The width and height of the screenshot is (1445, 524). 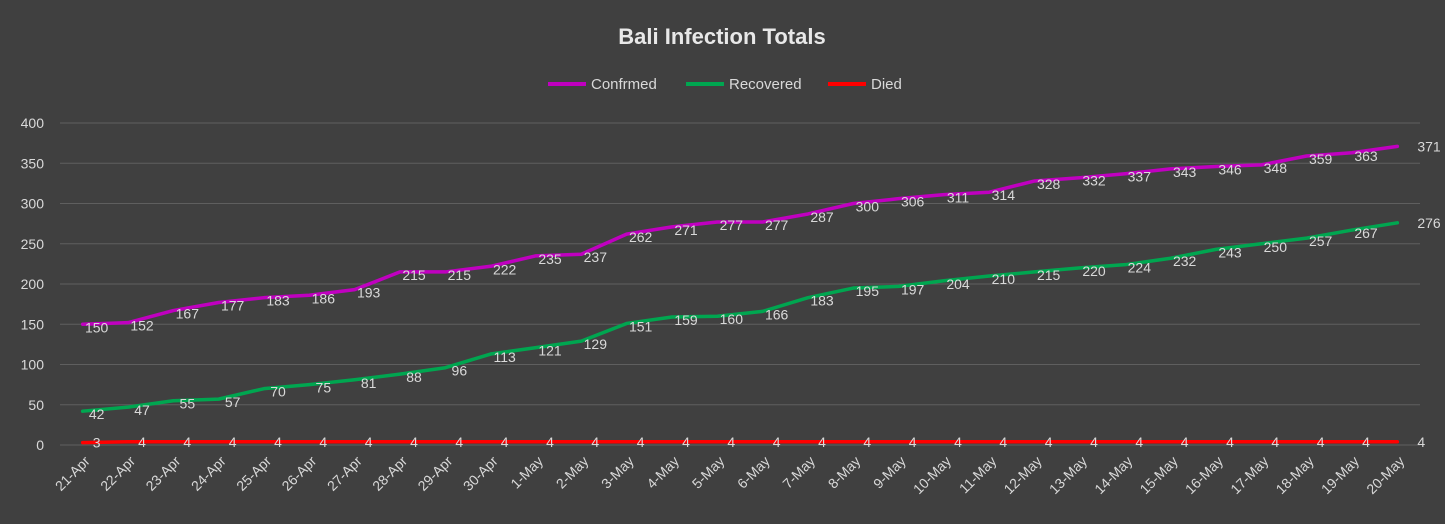 I want to click on data-label: 113, so click(x=505, y=357).